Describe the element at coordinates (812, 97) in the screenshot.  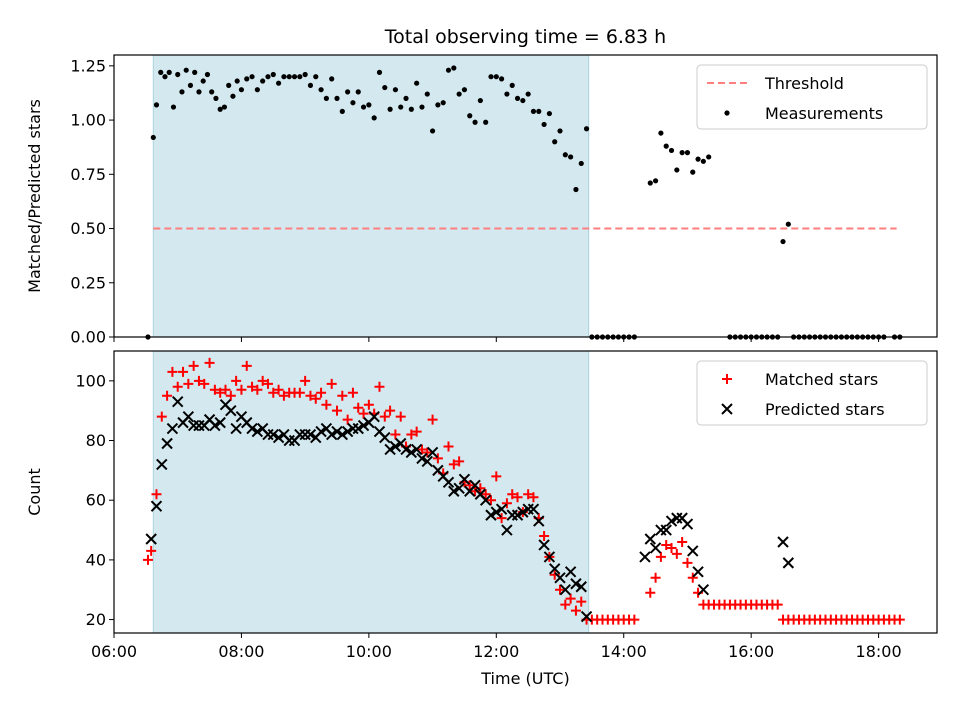
I see `legend-box` at that location.